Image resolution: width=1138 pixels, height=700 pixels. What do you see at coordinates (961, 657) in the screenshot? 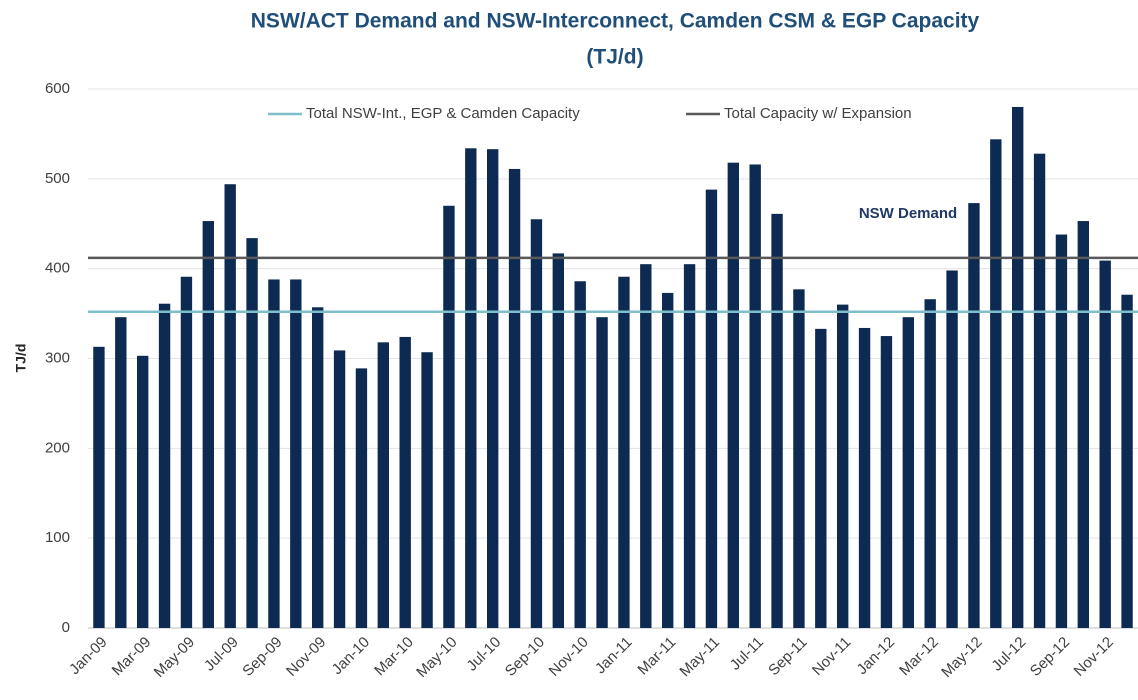
I see `x-tick-label: May-12` at bounding box center [961, 657].